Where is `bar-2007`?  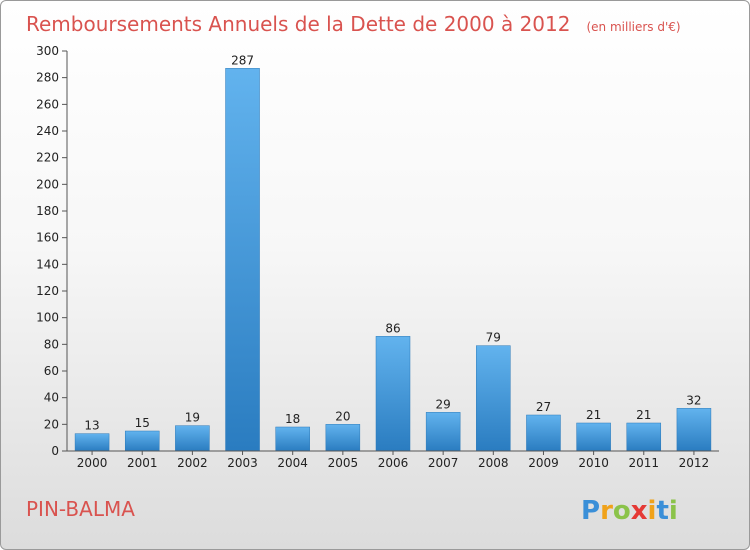 bar-2007 is located at coordinates (443, 432).